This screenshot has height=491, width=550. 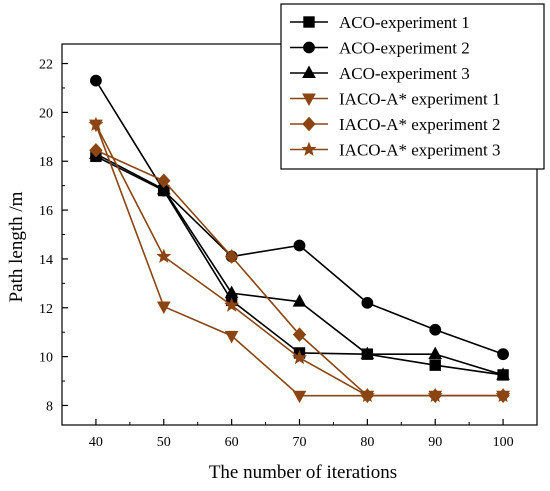 What do you see at coordinates (46, 358) in the screenshot?
I see `y-tick-label: 10` at bounding box center [46, 358].